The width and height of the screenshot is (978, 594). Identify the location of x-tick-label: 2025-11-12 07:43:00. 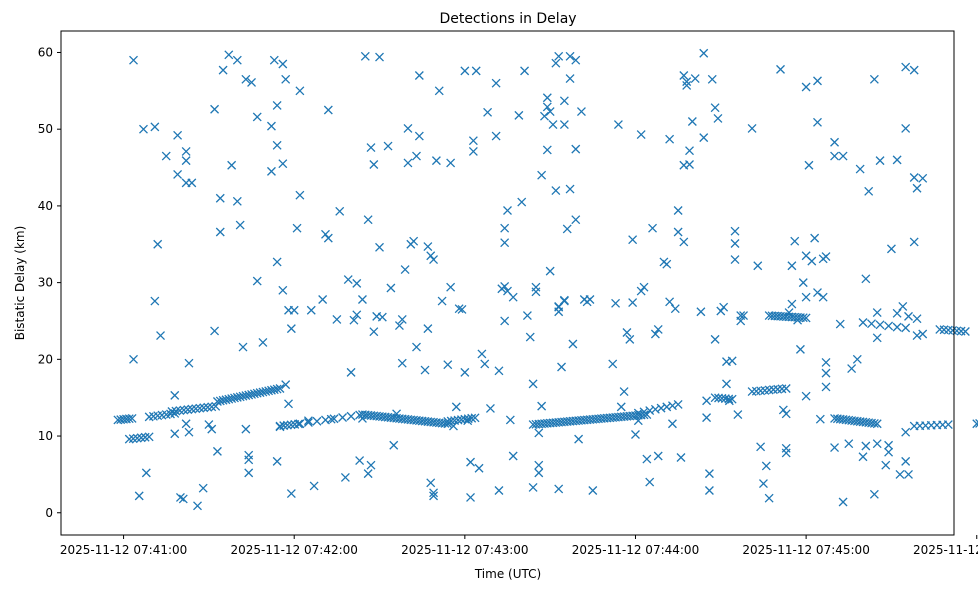
(464, 550).